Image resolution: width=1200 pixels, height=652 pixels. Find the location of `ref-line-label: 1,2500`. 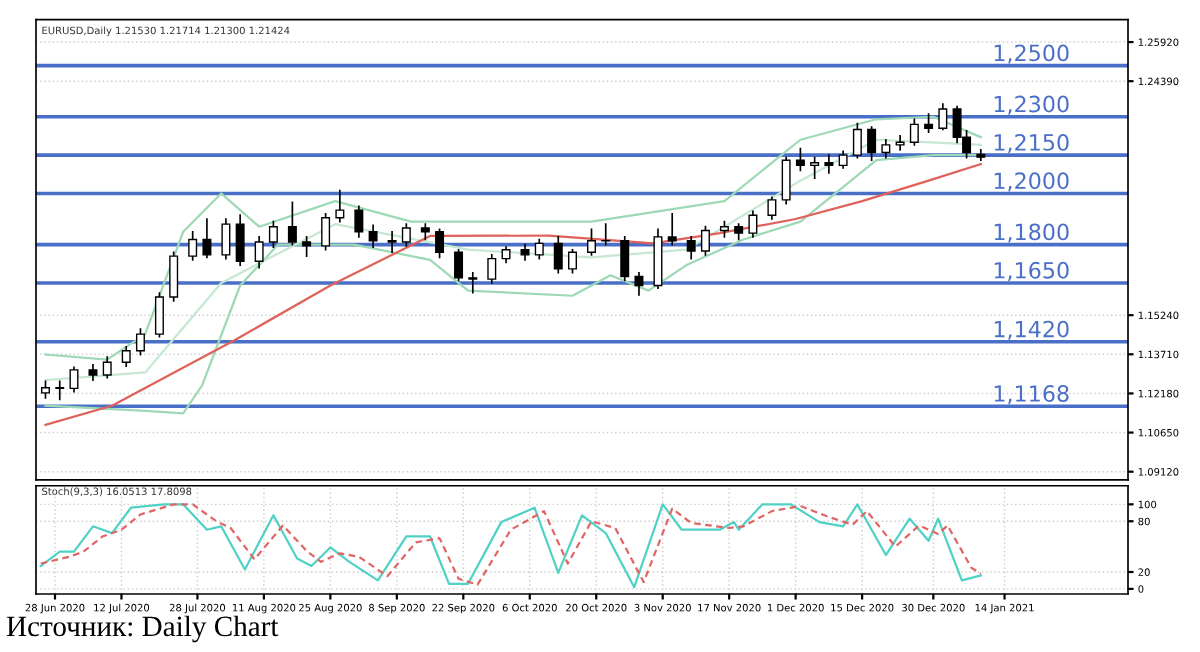

ref-line-label: 1,2500 is located at coordinates (1031, 54).